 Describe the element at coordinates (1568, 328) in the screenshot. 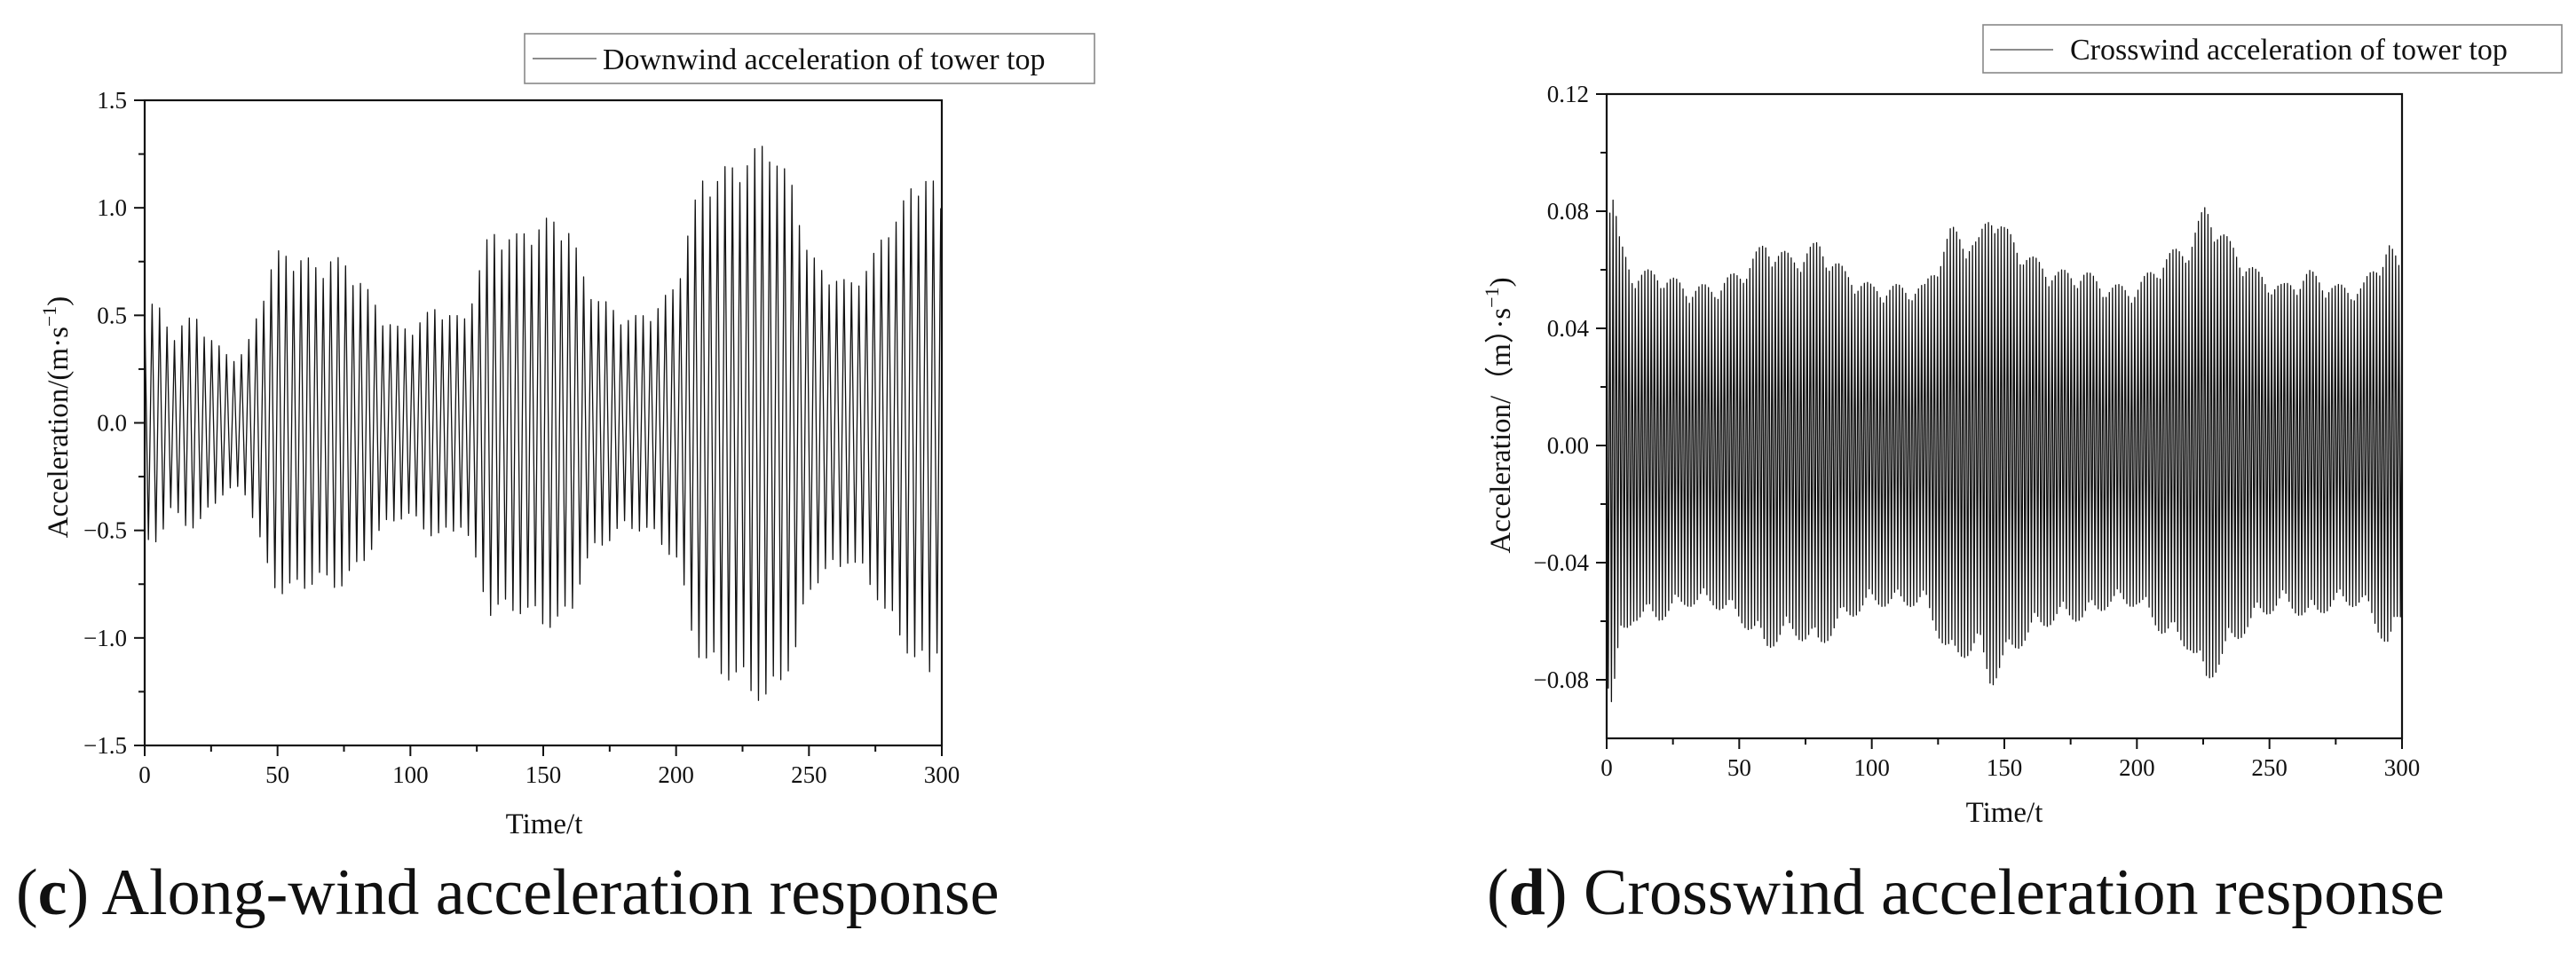

I see `chart-d-ytick-label: 0.04` at that location.